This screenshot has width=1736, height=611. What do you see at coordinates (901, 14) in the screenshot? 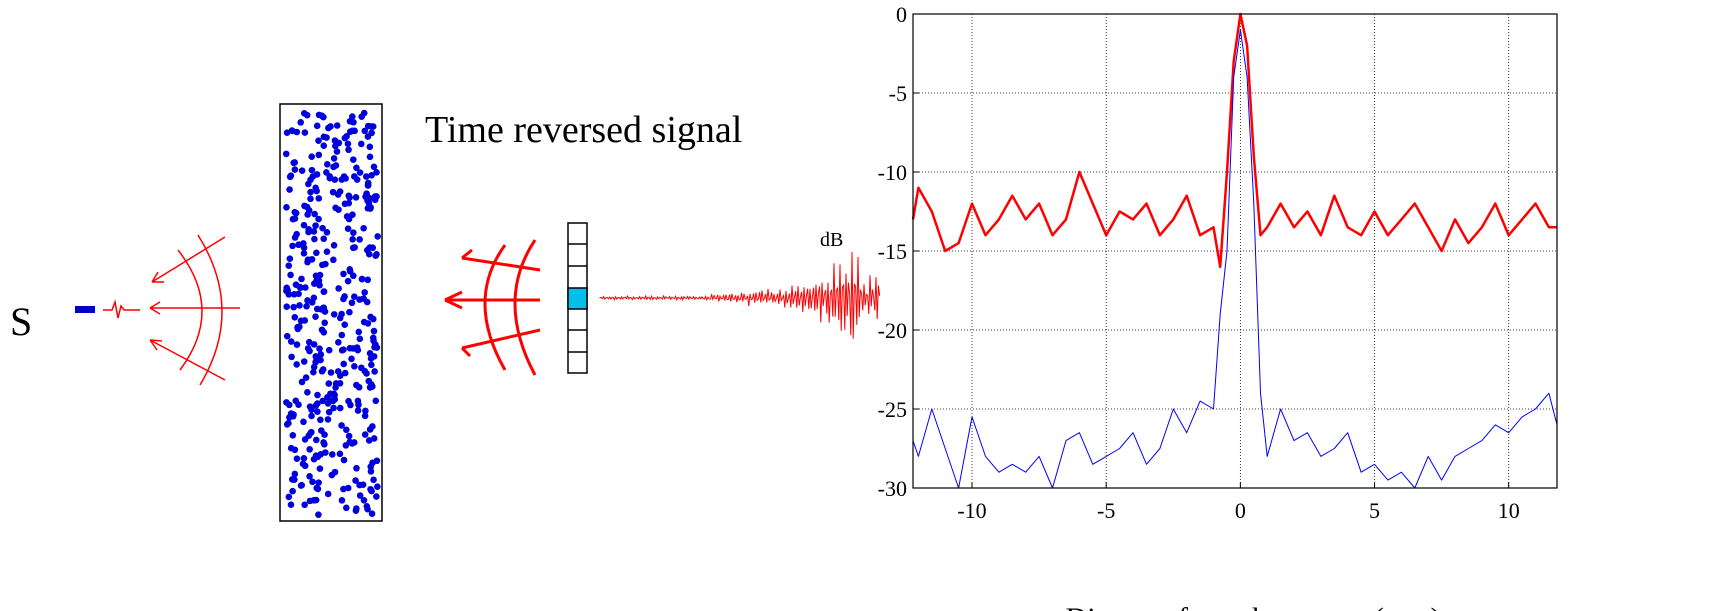
I see `y-tick-label: 0` at bounding box center [901, 14].